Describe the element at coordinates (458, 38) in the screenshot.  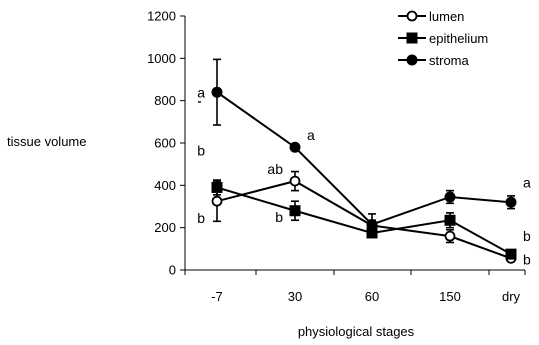
I see `legend-label: epithelium` at that location.